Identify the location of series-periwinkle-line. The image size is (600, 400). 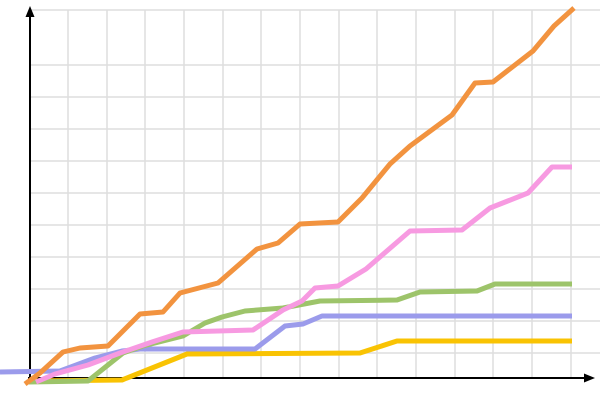
(286, 344).